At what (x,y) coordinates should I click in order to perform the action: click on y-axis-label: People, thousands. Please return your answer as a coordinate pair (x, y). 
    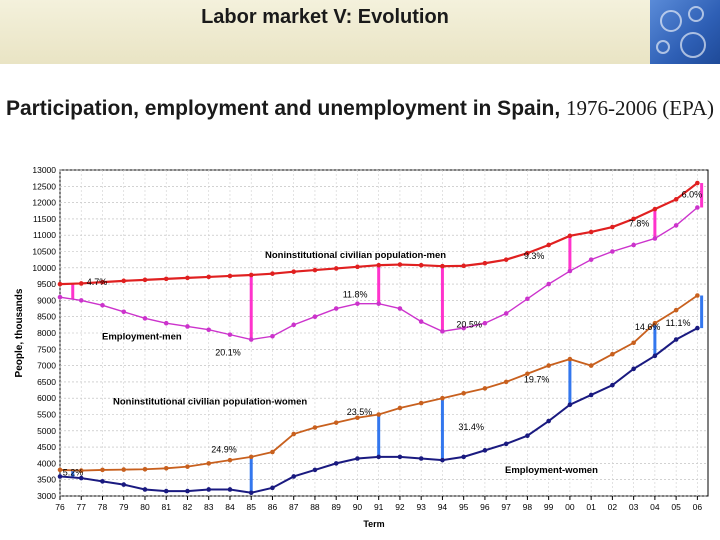
    Looking at the image, I should click on (19, 332).